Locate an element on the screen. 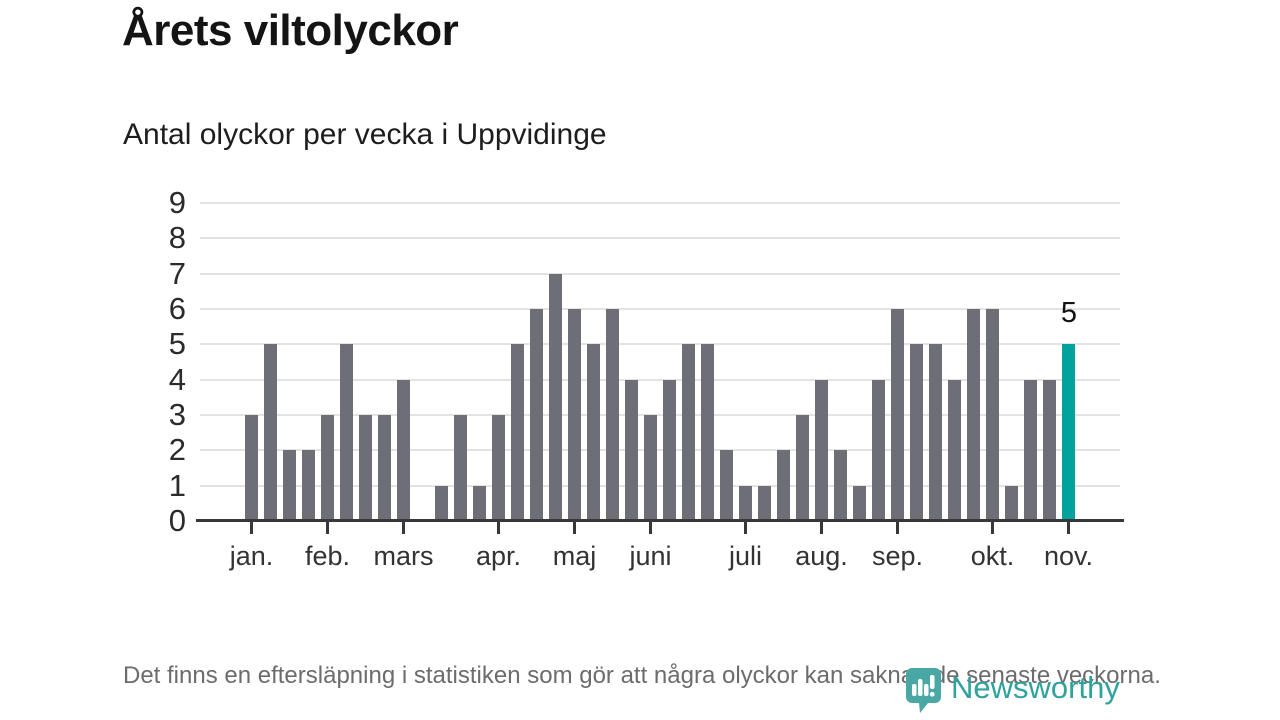 The height and width of the screenshot is (720, 1280). x-axis-label-maj: maj is located at coordinates (574, 556).